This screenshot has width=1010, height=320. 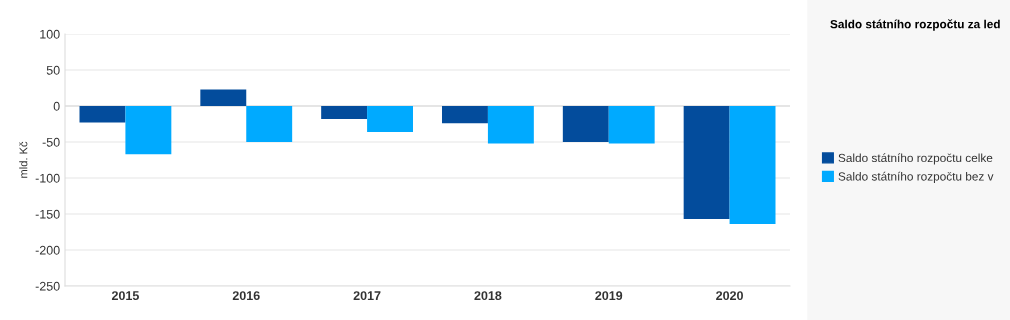 I want to click on y-tick-label: -250, so click(x=47, y=286).